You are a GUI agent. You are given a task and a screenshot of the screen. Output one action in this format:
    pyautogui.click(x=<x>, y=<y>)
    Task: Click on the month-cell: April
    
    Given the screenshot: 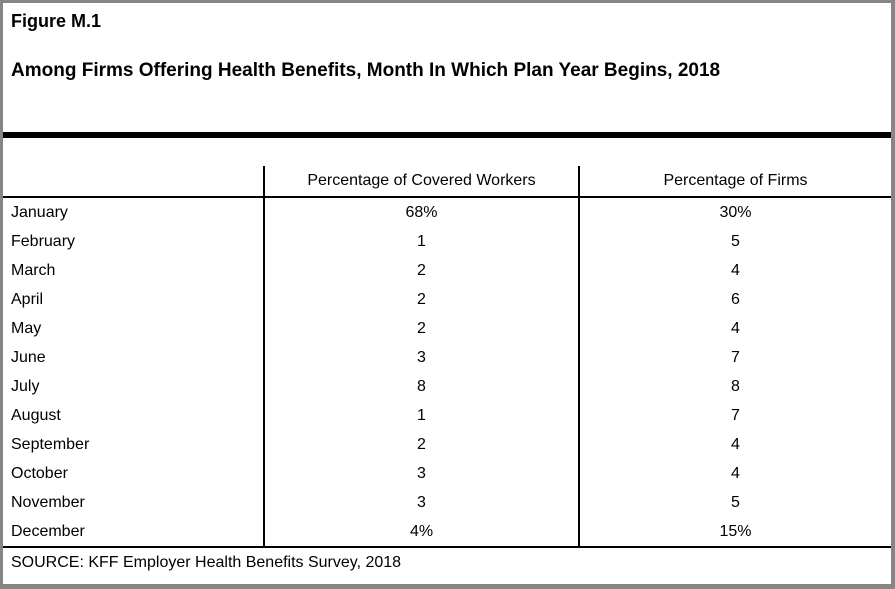 What is the action you would take?
    pyautogui.click(x=27, y=299)
    